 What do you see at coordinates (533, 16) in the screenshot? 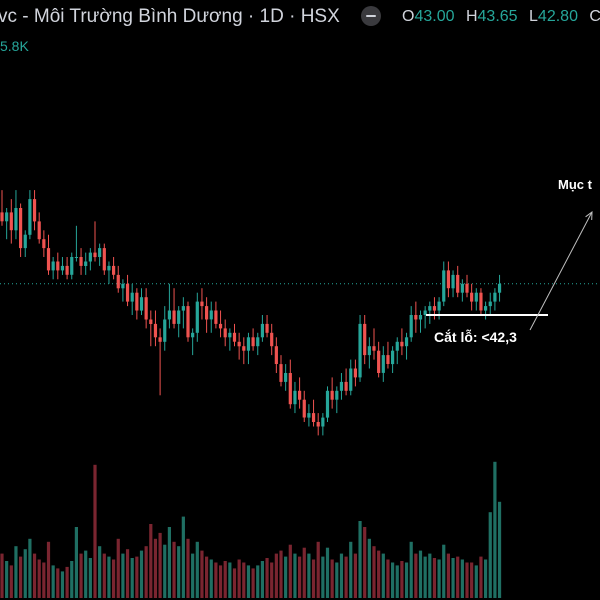
I see `low-key: L` at bounding box center [533, 16].